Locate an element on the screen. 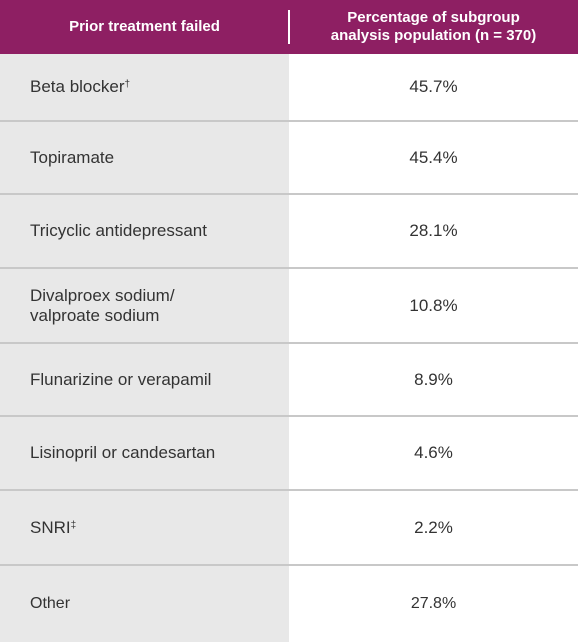 Image resolution: width=578 pixels, height=642 pixels. treatment-label: Lisinopril or candesartan is located at coordinates (123, 452).